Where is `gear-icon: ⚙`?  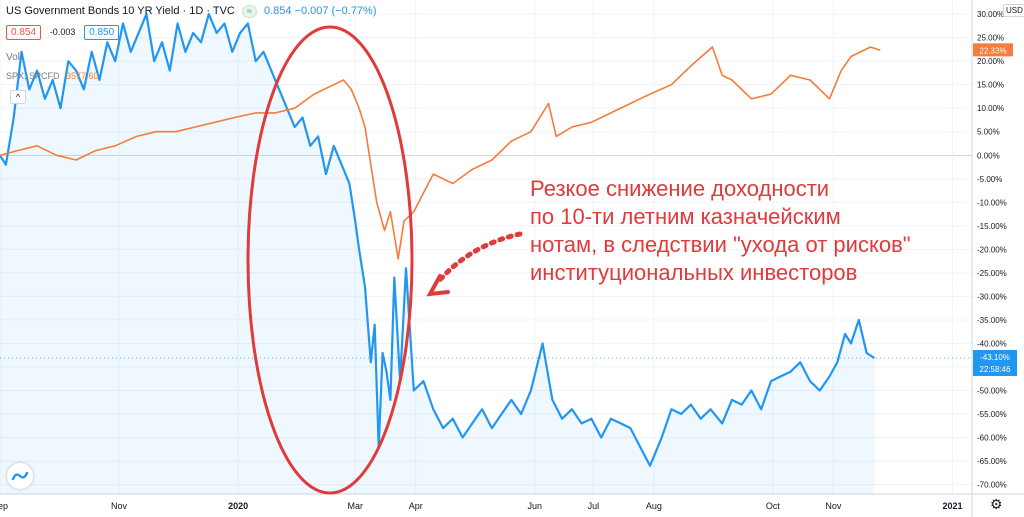
gear-icon: ⚙ is located at coordinates (996, 504).